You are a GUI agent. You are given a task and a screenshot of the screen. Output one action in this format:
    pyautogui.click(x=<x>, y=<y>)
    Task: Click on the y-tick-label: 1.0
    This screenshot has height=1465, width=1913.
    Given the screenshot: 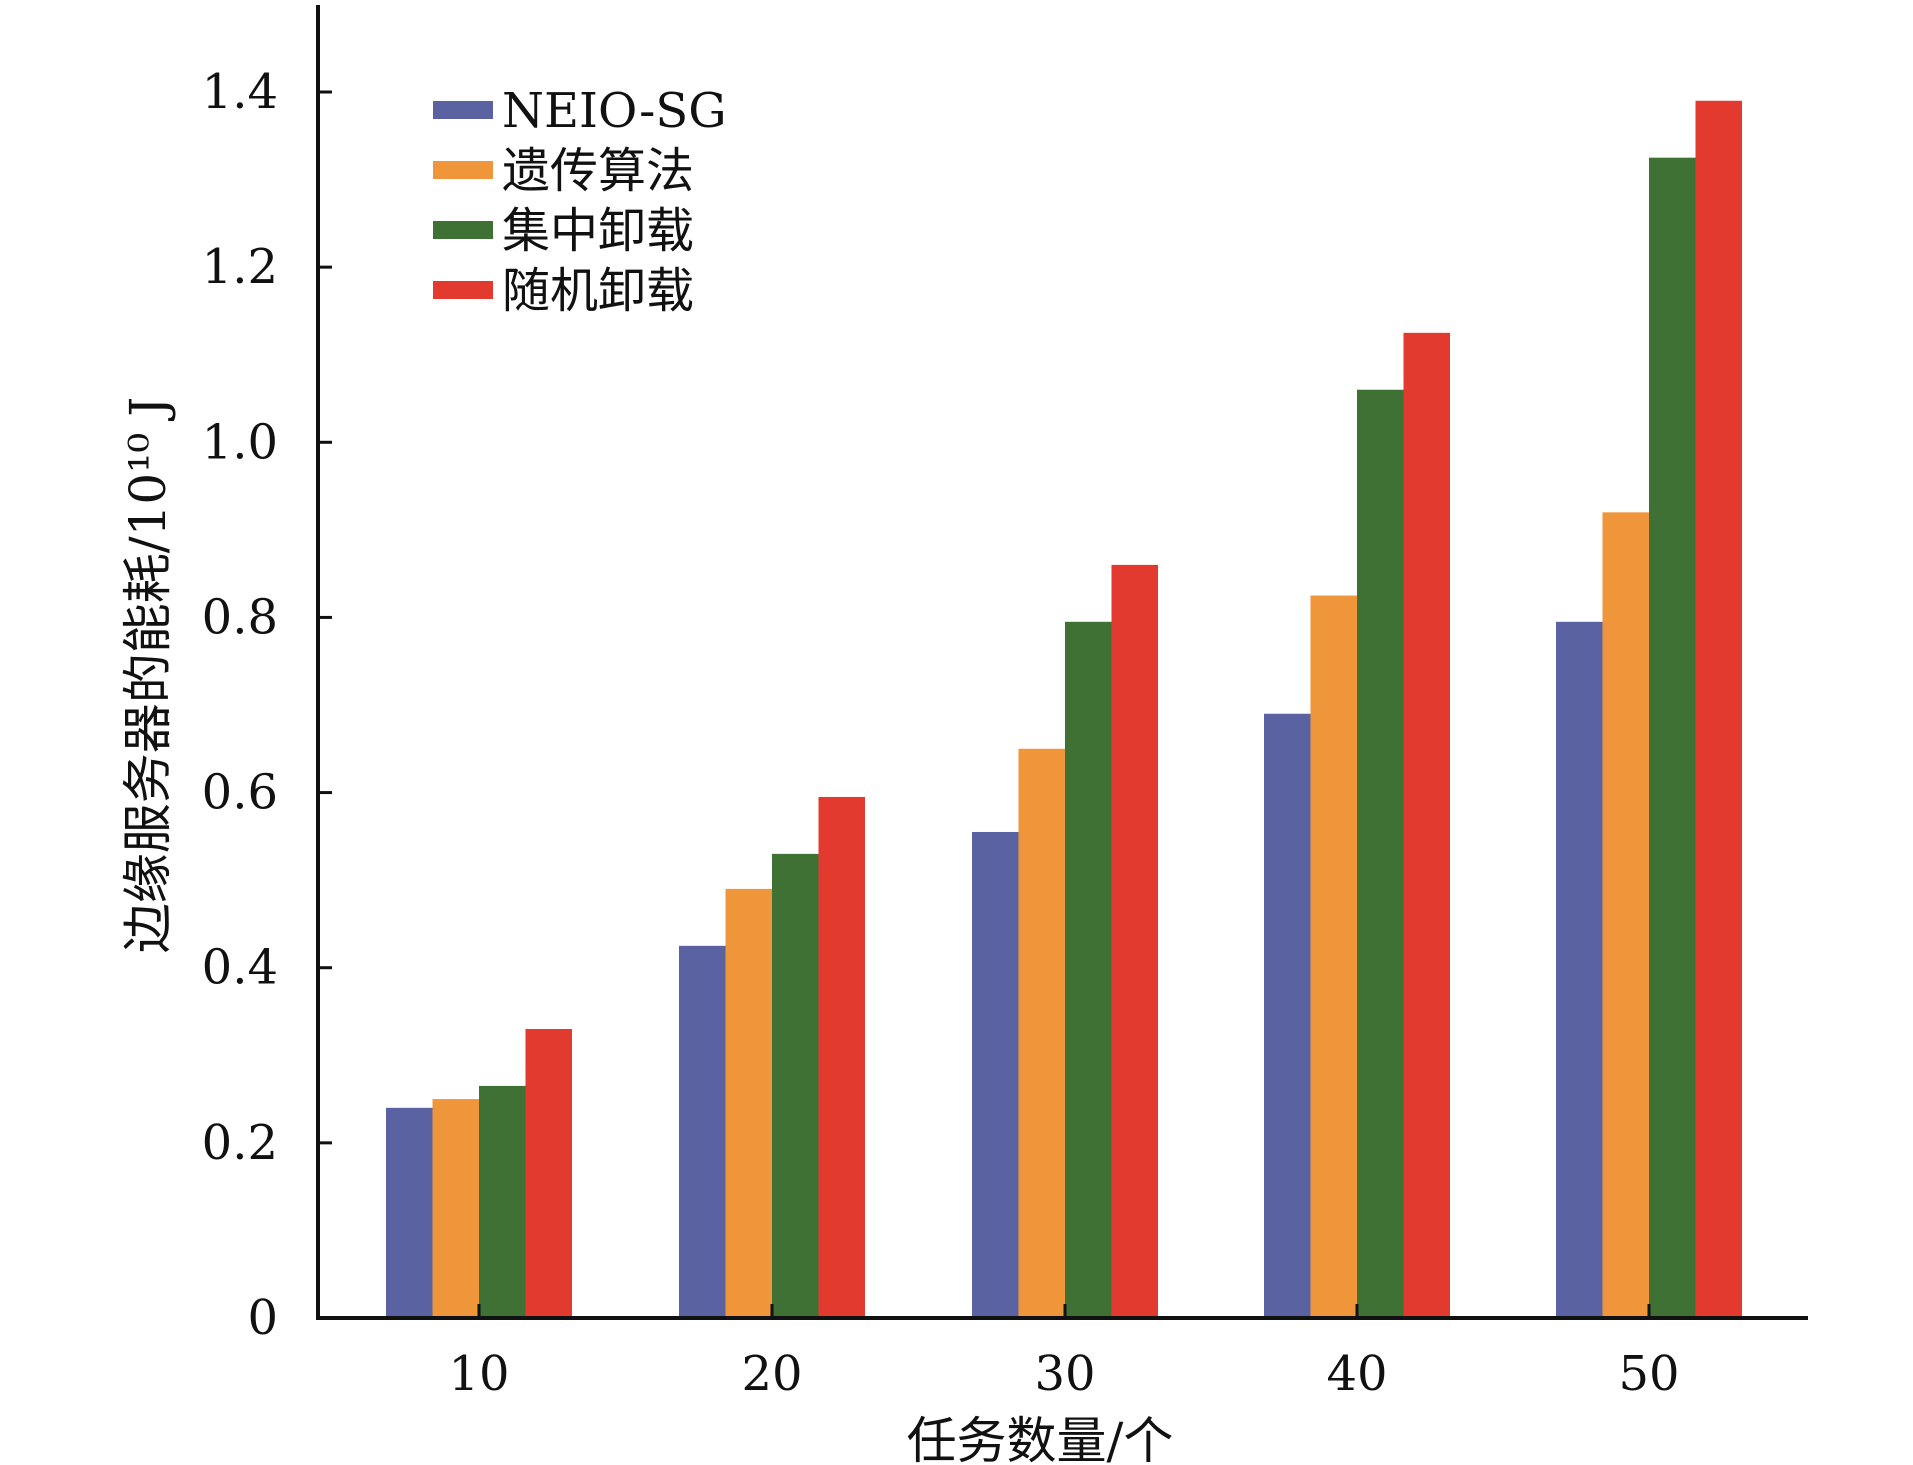 What is the action you would take?
    pyautogui.click(x=240, y=442)
    